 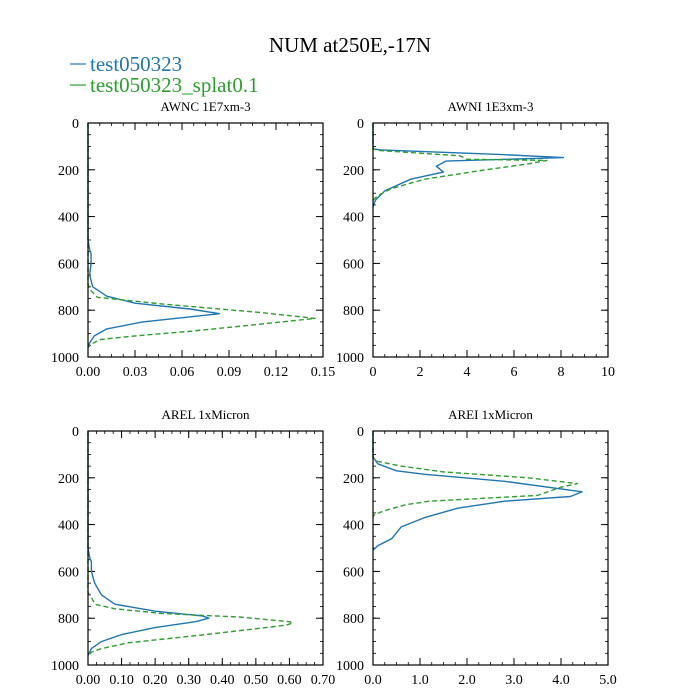 What do you see at coordinates (229, 372) in the screenshot?
I see `x-tick-label: 0.09` at bounding box center [229, 372].